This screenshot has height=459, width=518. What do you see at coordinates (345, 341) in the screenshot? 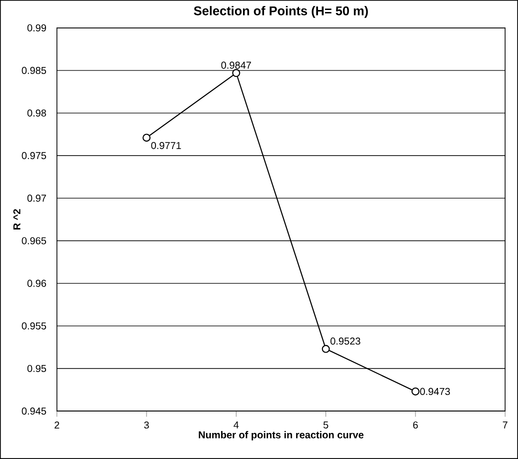
I see `data-label: 0.9523` at bounding box center [345, 341].